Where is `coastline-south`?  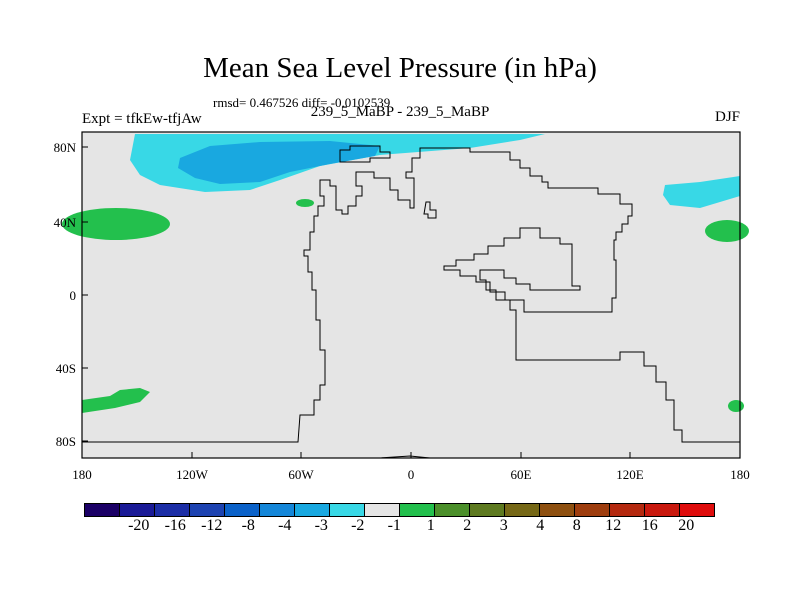
coastline-south is located at coordinates (405, 457).